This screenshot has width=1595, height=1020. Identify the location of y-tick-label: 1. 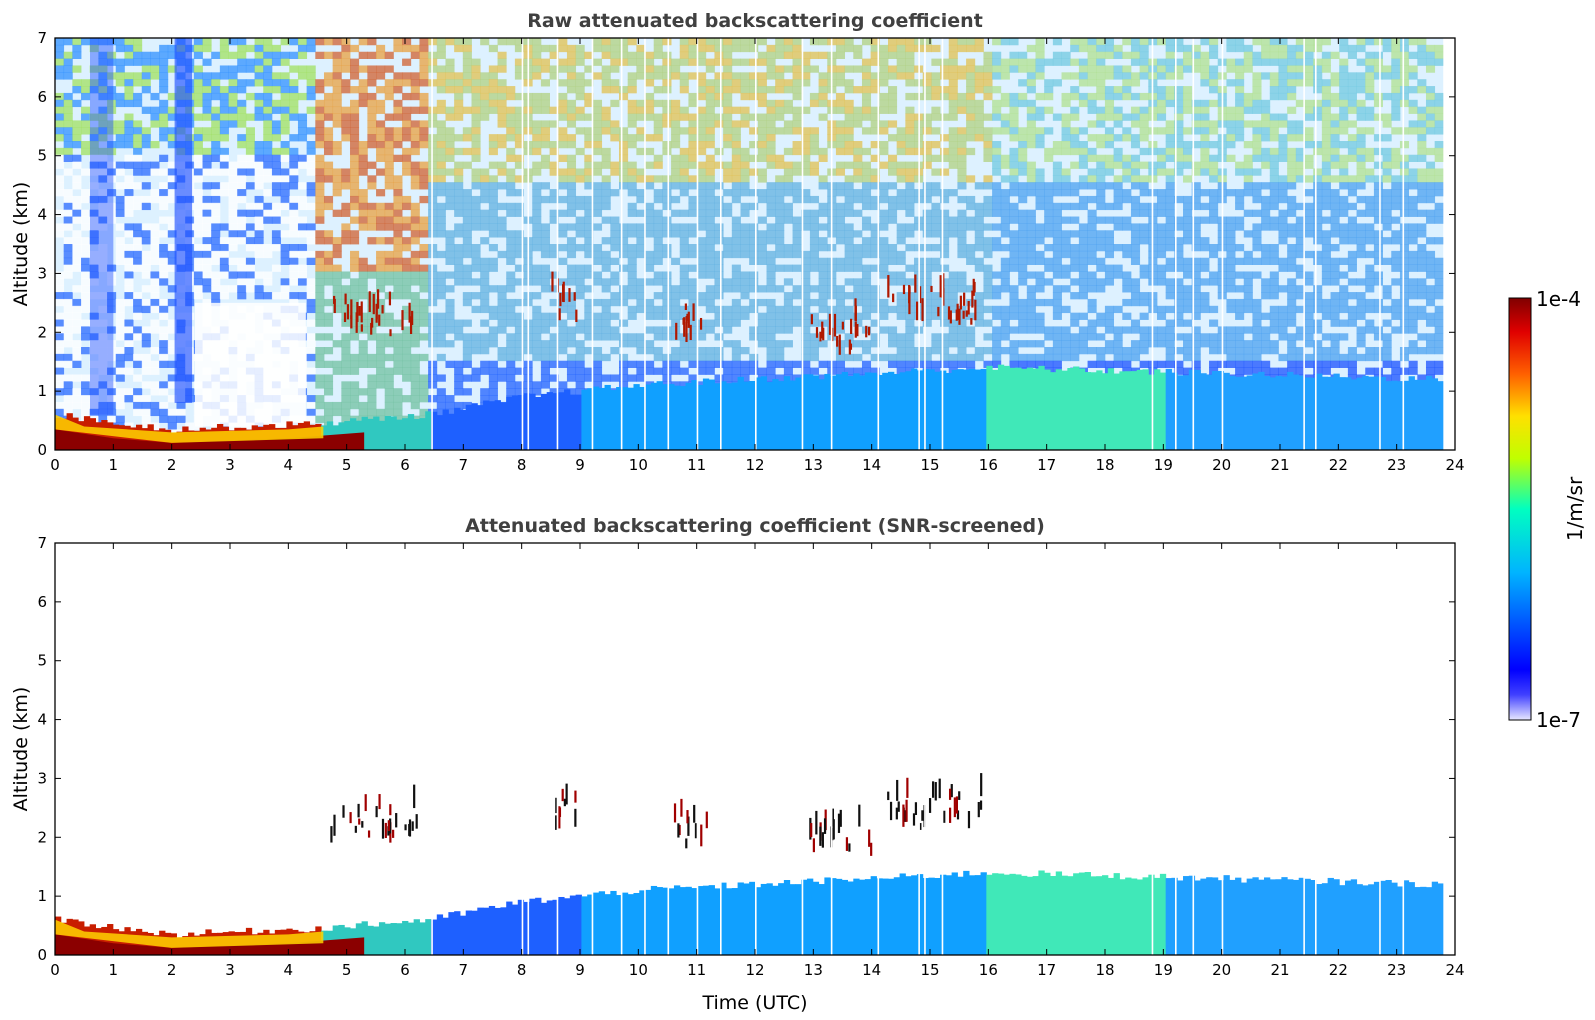
(42, 896).